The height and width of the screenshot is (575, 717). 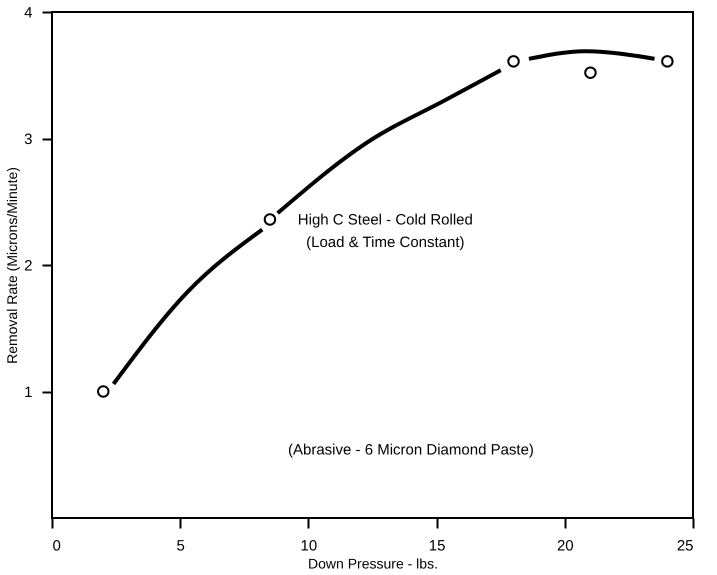 What do you see at coordinates (437, 546) in the screenshot?
I see `x-tick-label: 15` at bounding box center [437, 546].